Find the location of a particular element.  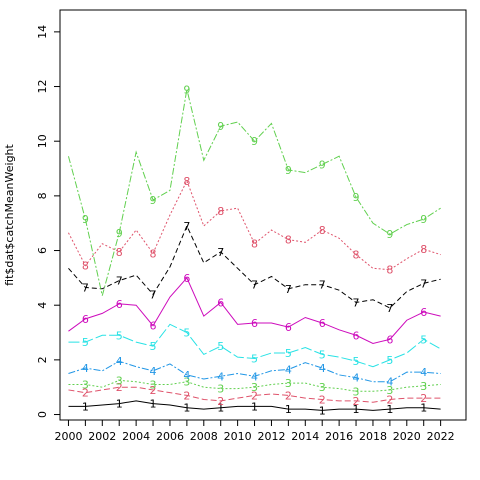

y-tick-label: 8 is located at coordinates (42, 195).